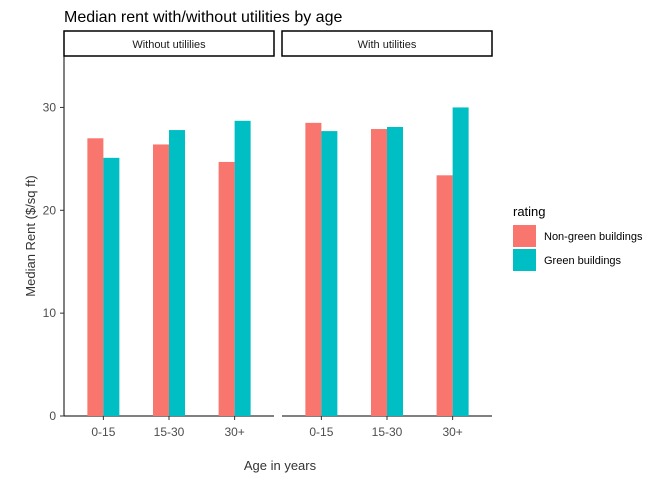 This screenshot has width=672, height=480. What do you see at coordinates (452, 432) in the screenshot?
I see `x-tick-label-with-utilities-30-: 30+` at bounding box center [452, 432].